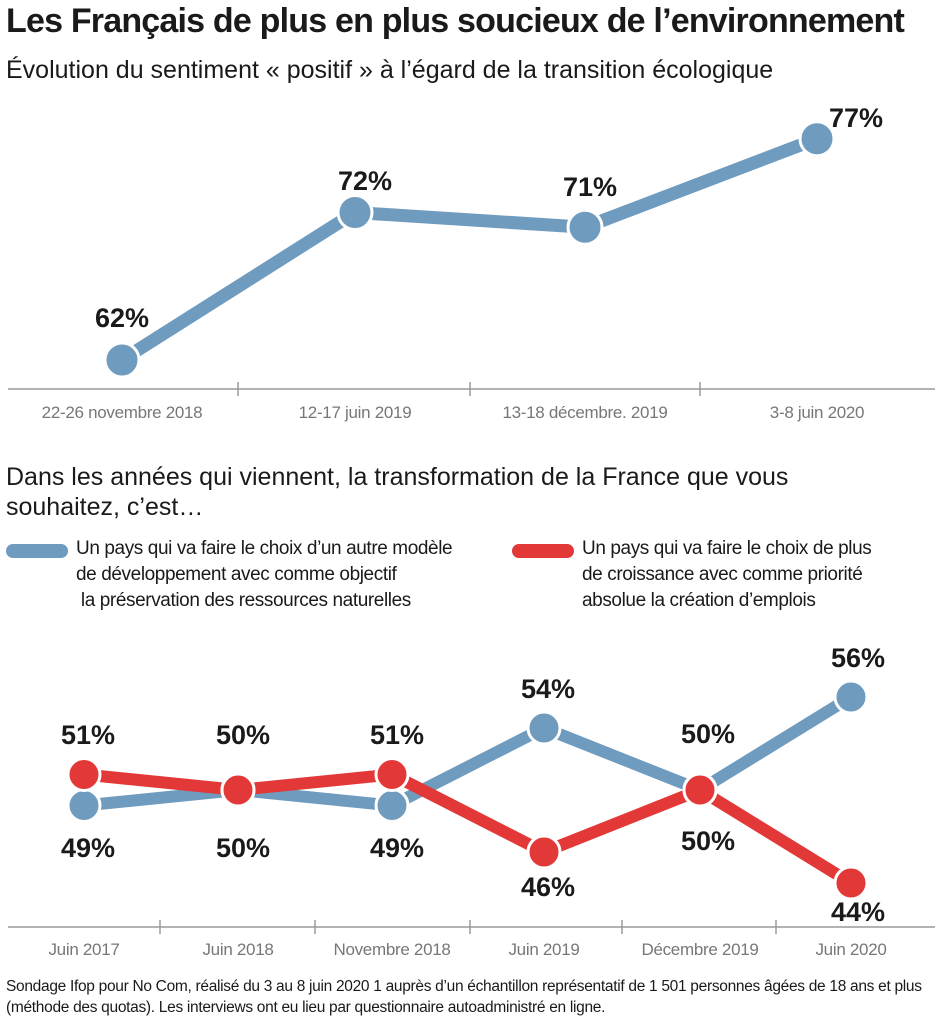 This screenshot has height=1024, width=937. I want to click on chart1-x-tick-label: 13-18 décembre. 2019, so click(584, 412).